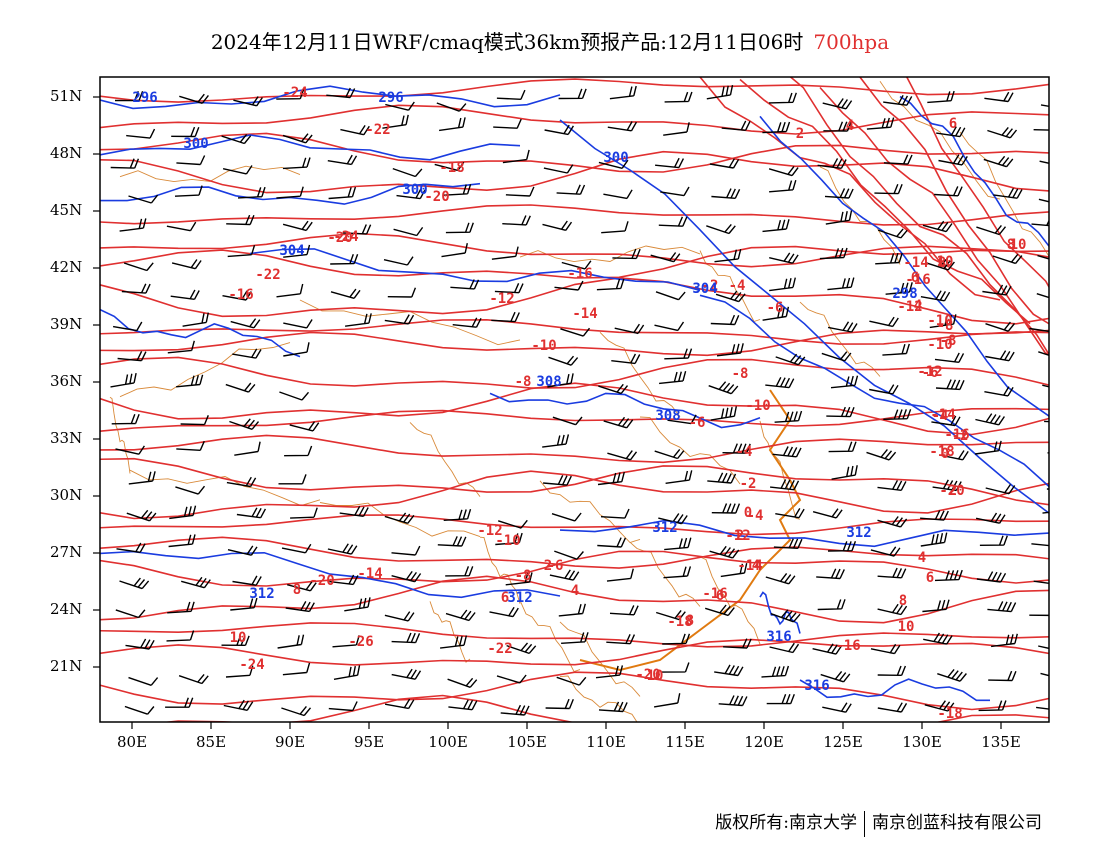 The image size is (1100, 850). Describe the element at coordinates (922, 558) in the screenshot. I see `temperature-label: 4` at that location.